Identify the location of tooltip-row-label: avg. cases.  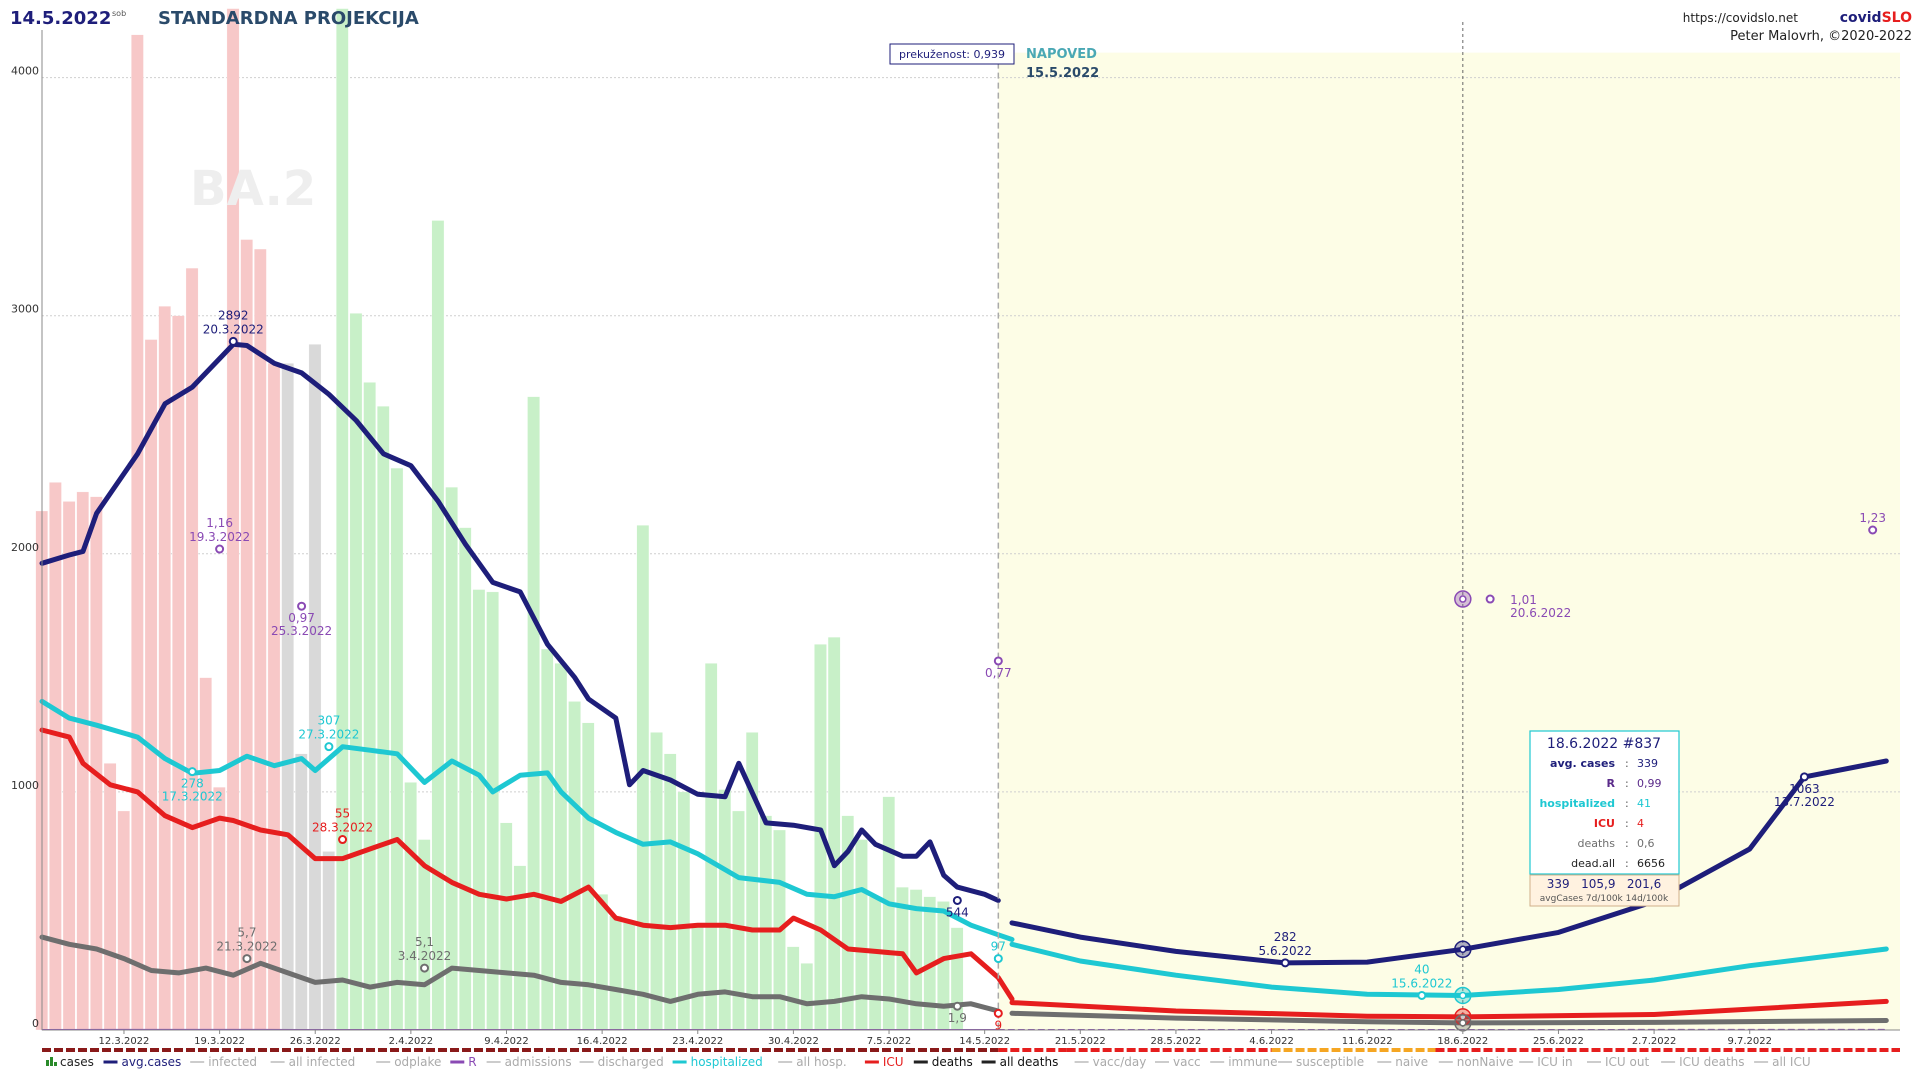
(1582, 763).